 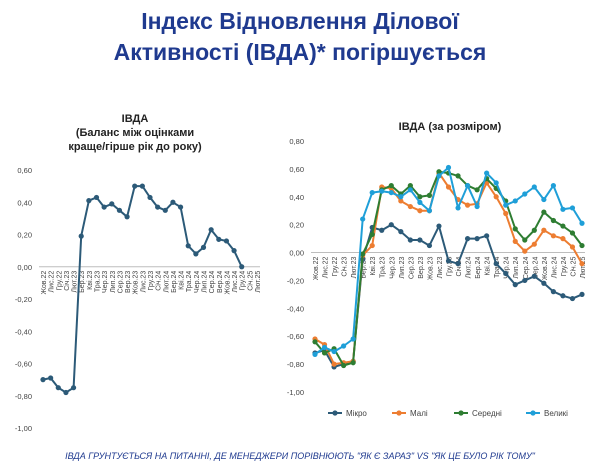 I want to click on y-tick-label: 0,20, so click(x=296, y=225).